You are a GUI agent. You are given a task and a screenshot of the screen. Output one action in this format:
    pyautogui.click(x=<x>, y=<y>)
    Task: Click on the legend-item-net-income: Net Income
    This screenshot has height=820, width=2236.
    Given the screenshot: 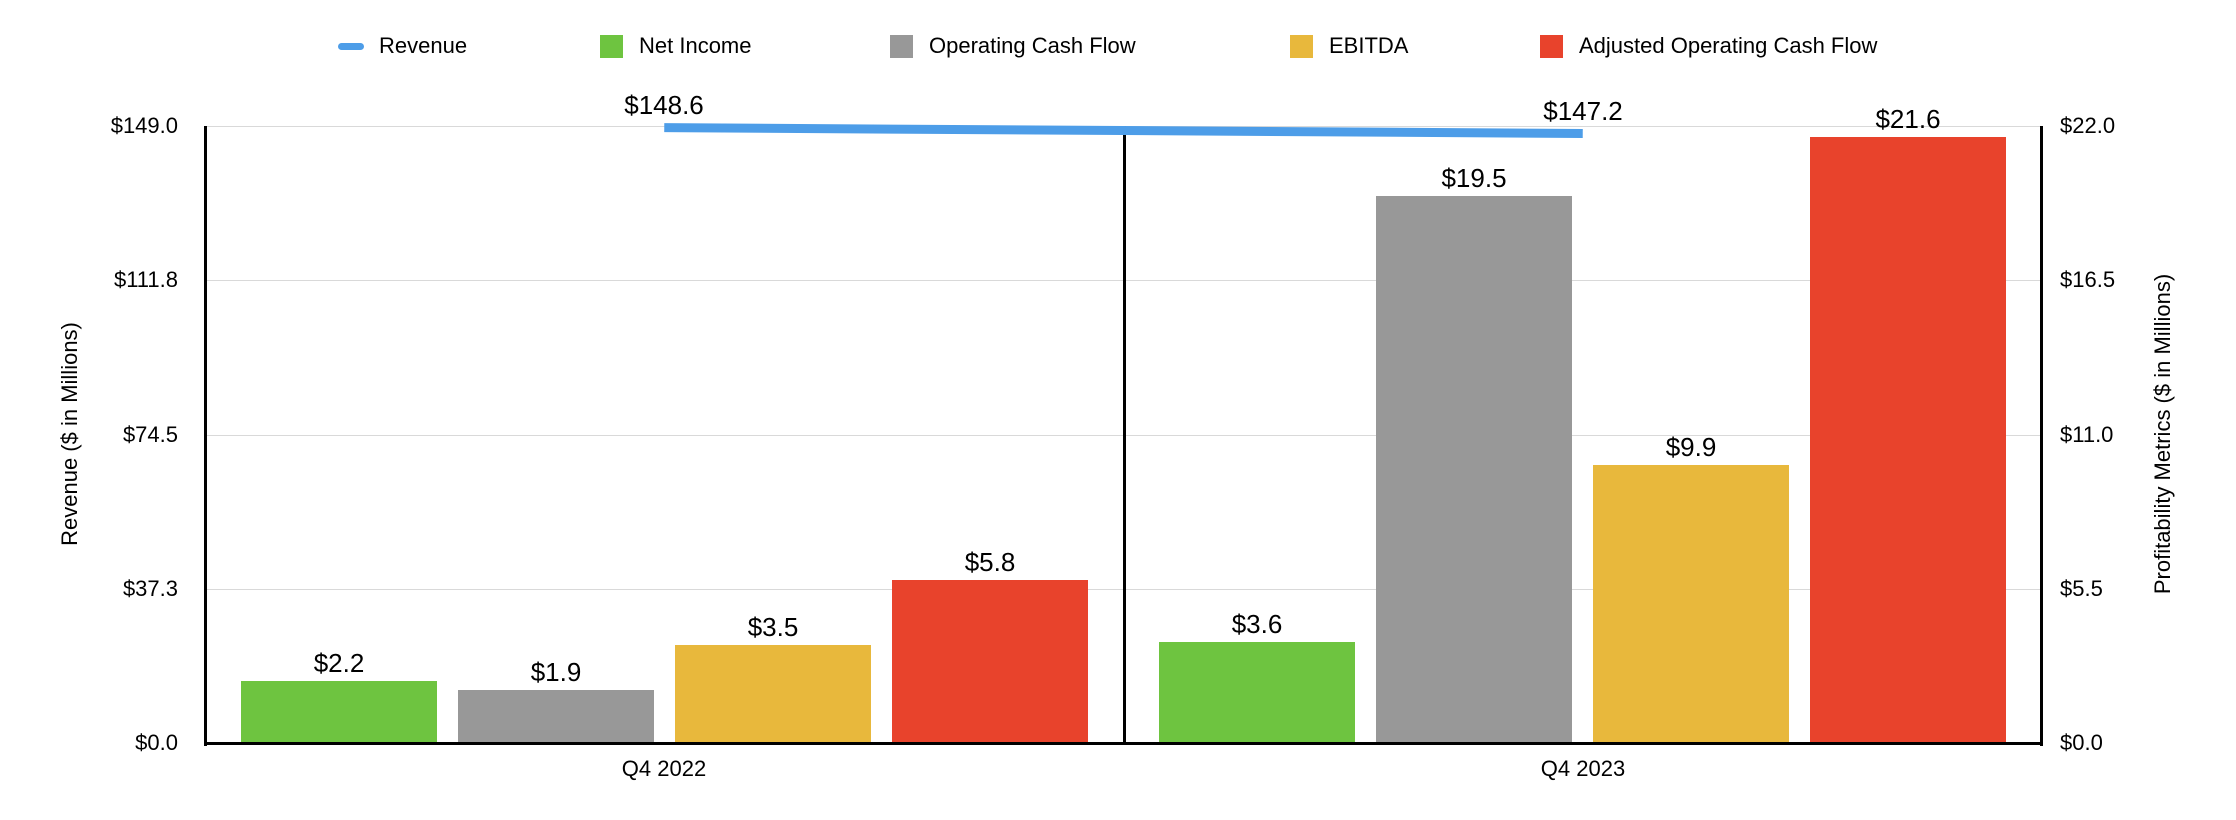 What is the action you would take?
    pyautogui.click(x=676, y=46)
    